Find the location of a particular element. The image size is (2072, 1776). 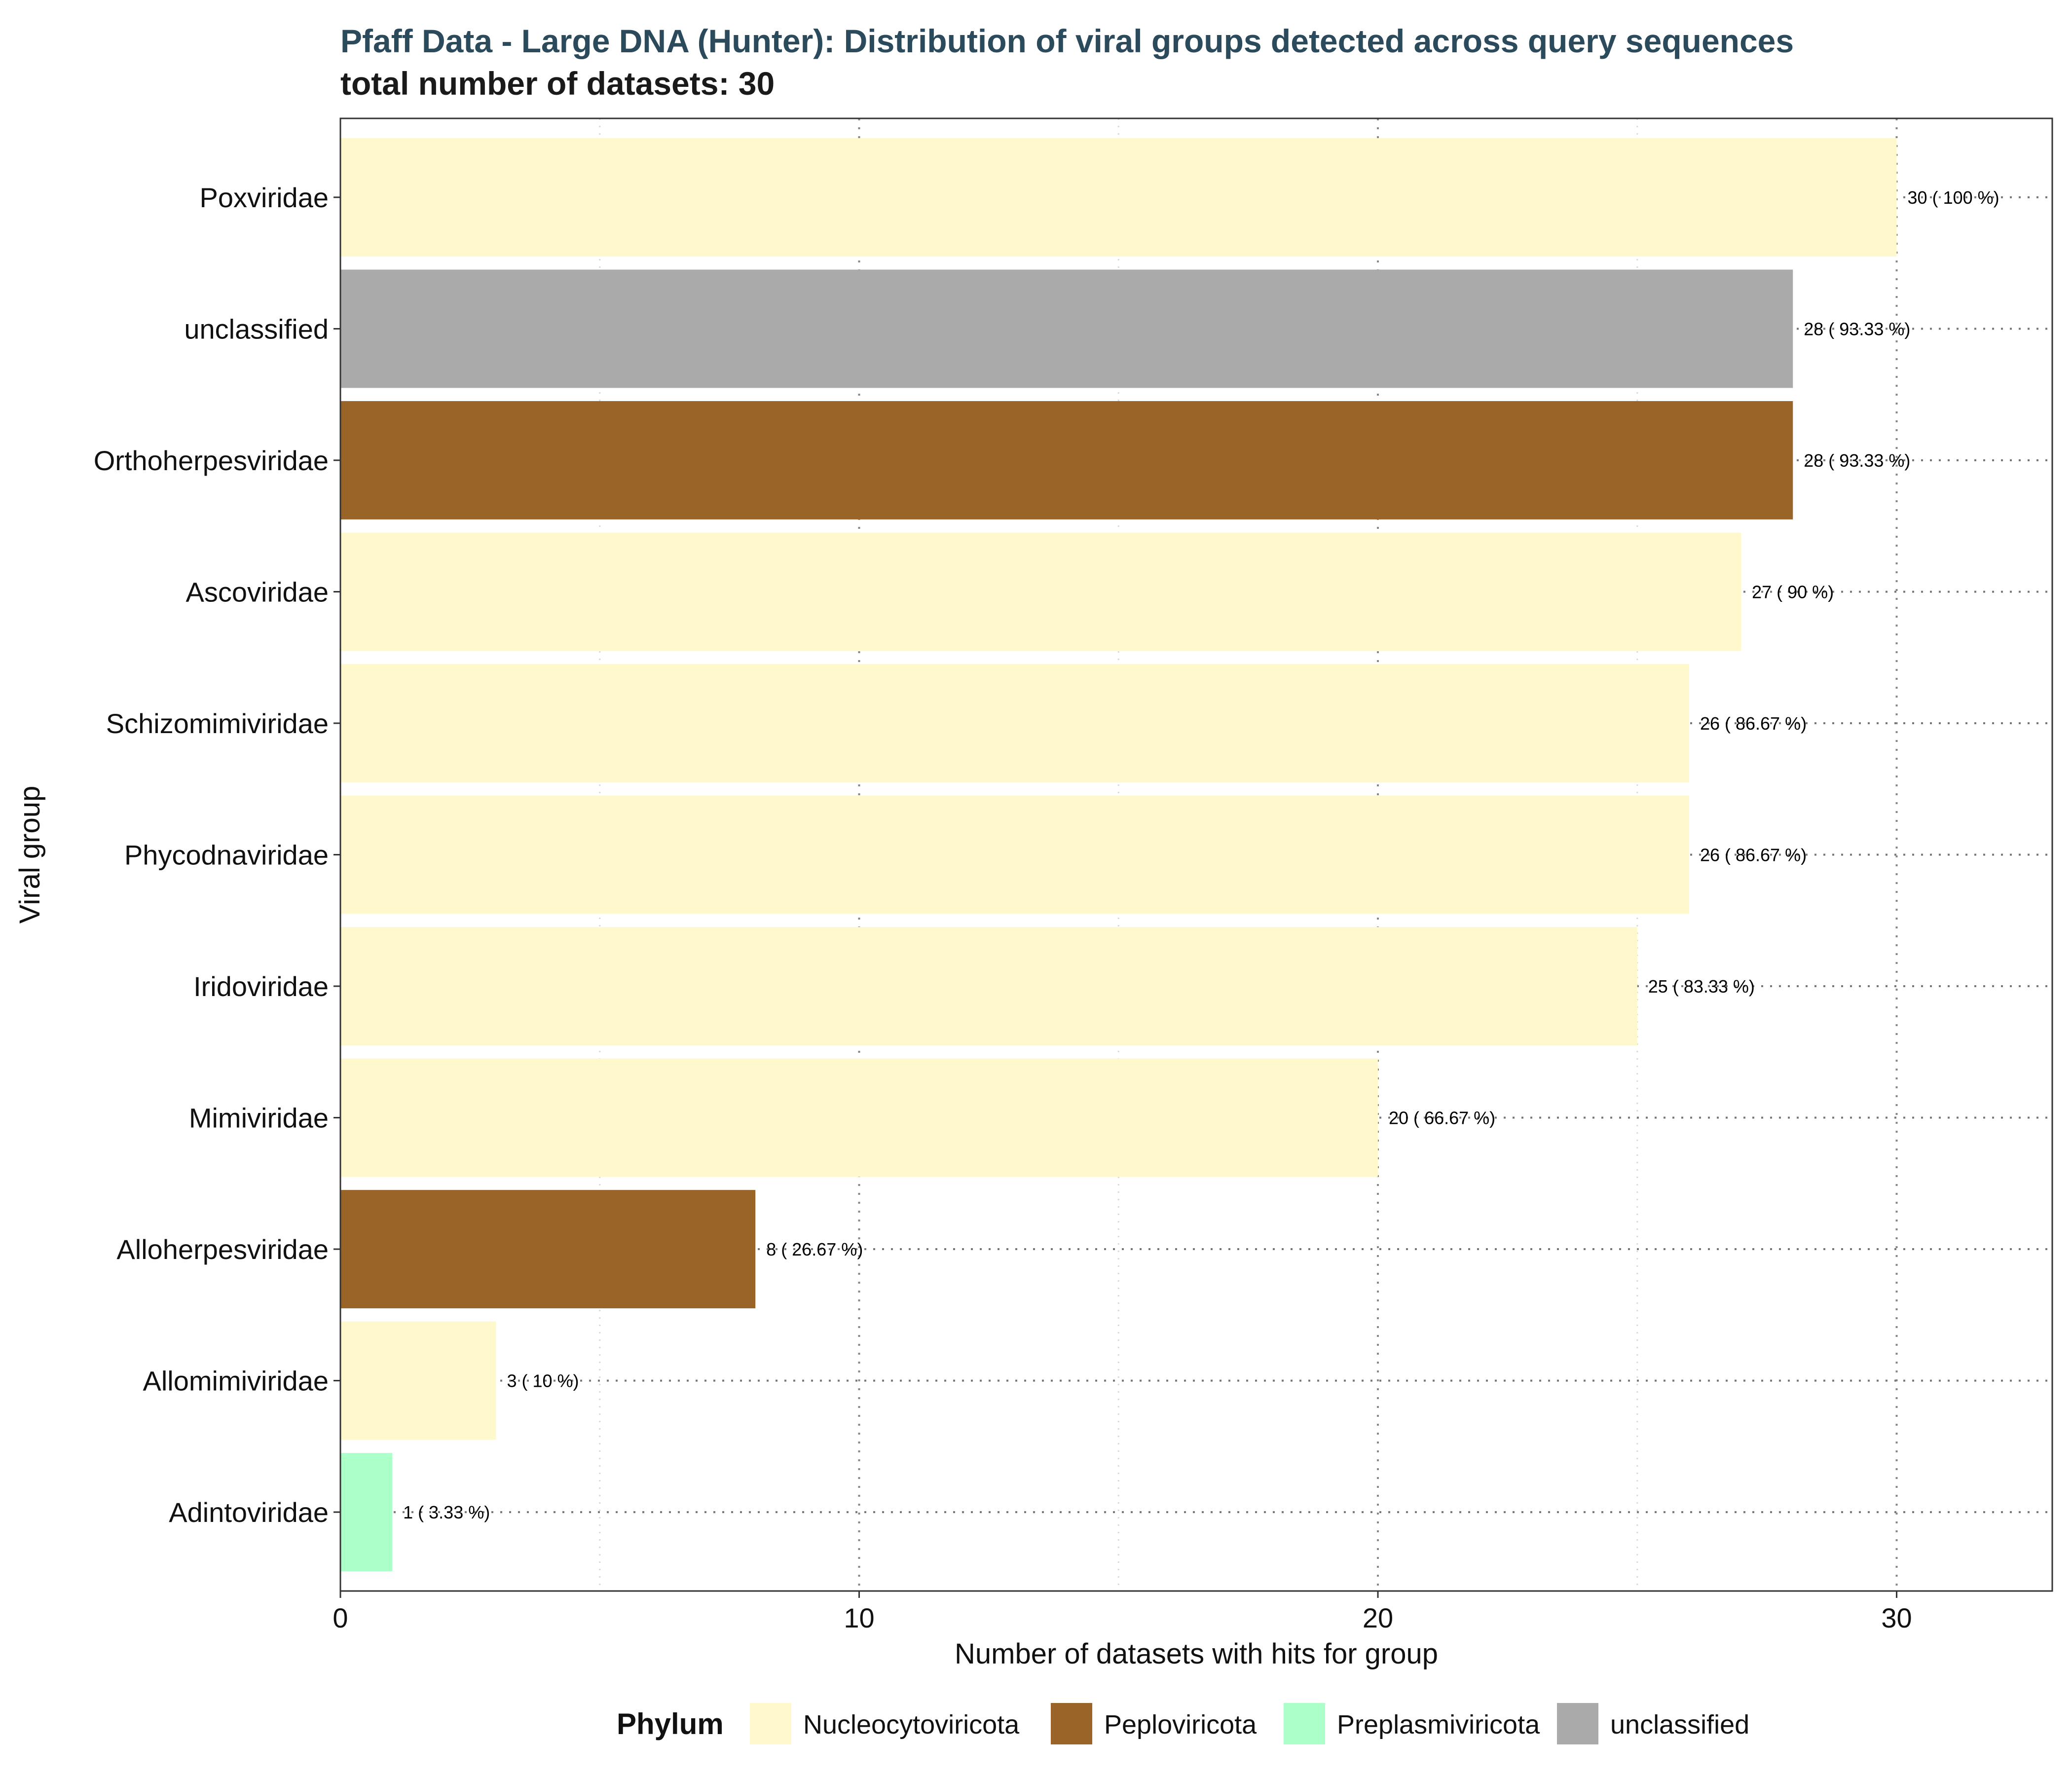

bar-allomimiviridae is located at coordinates (418, 1380).